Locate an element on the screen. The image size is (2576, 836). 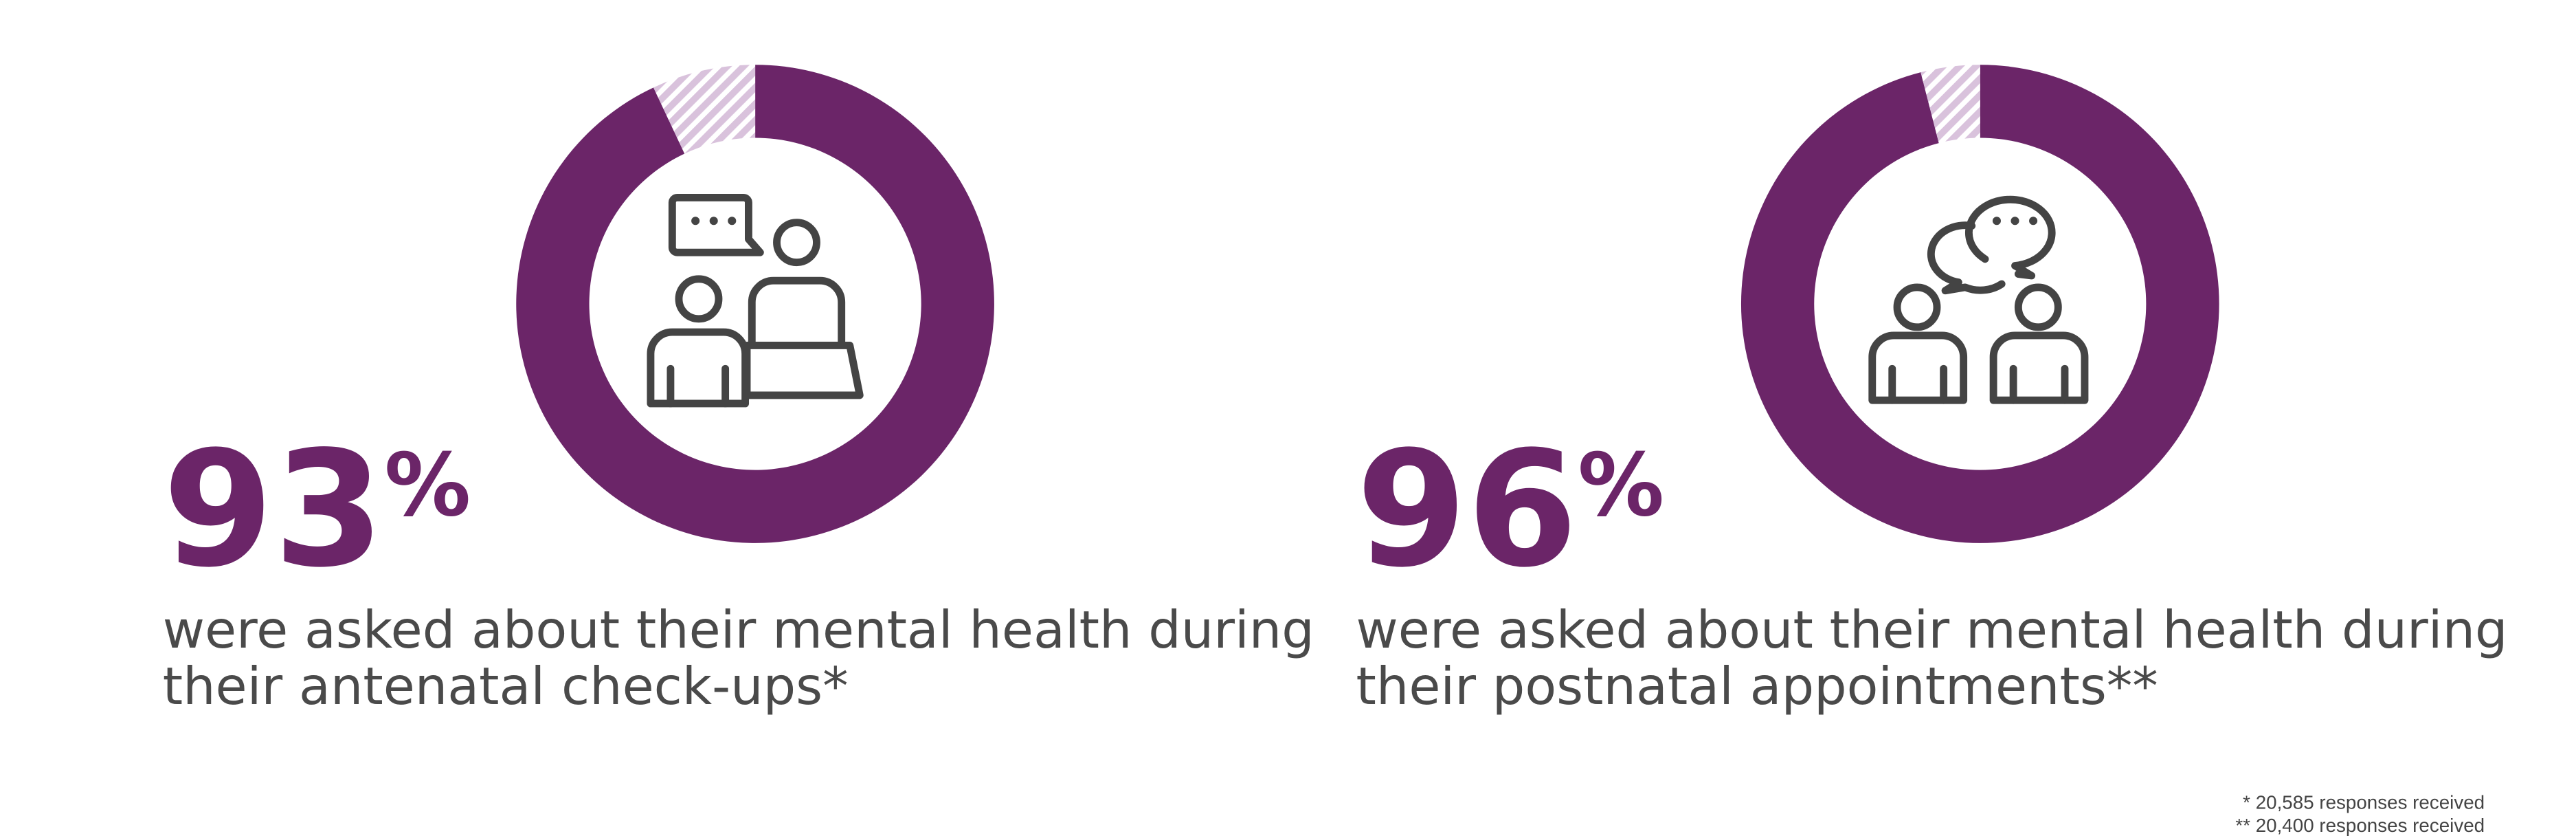
value-number: 93 is located at coordinates (274, 509).